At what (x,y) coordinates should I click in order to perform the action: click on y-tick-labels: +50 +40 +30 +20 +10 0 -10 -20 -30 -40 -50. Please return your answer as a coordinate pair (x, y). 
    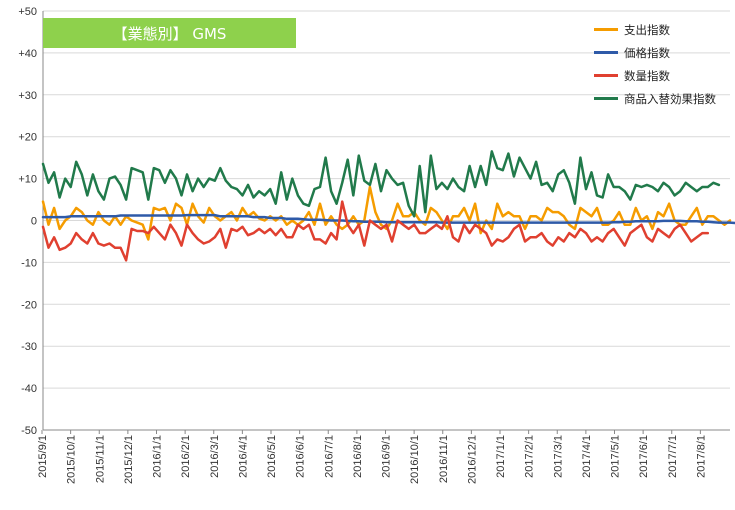
    Looking at the image, I should click on (27, 221).